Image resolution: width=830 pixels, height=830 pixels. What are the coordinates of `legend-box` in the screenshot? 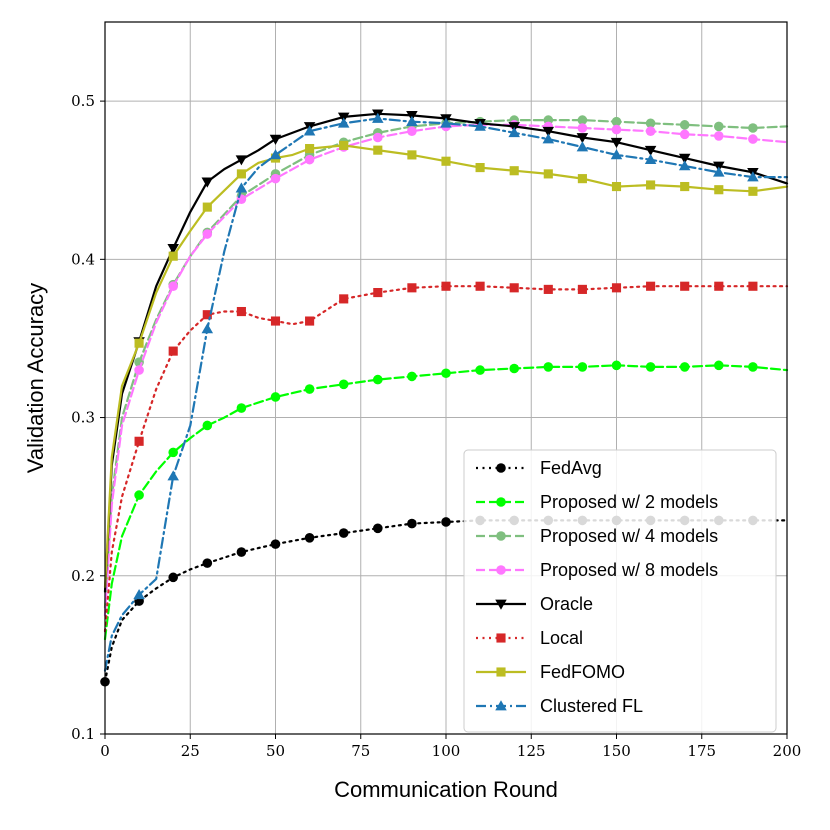 It's located at (620, 591).